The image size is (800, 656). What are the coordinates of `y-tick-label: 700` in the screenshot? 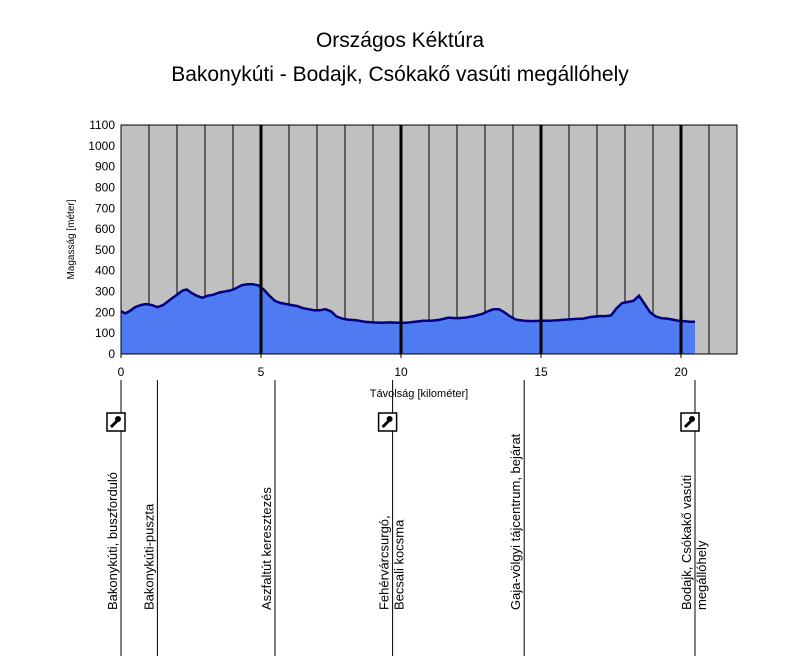 It's located at (105, 208).